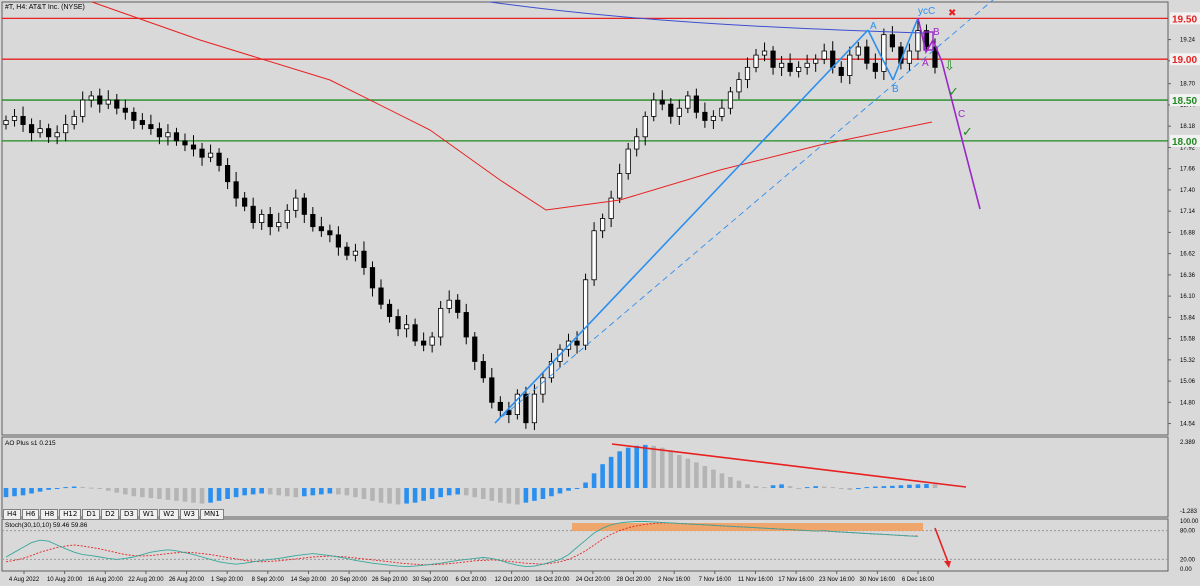 The image size is (1200, 586). What do you see at coordinates (189, 514) in the screenshot?
I see `timeframe-button-w3: W3` at bounding box center [189, 514].